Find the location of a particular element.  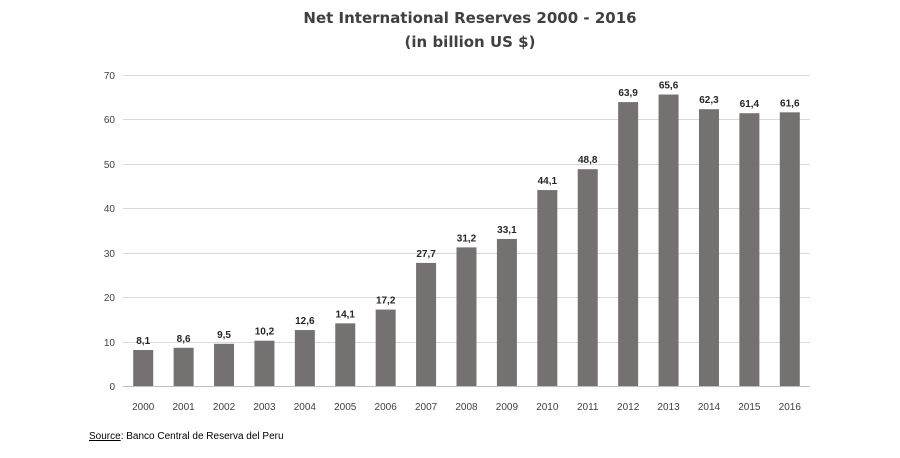

x-tick-label: 2014 is located at coordinates (709, 407).